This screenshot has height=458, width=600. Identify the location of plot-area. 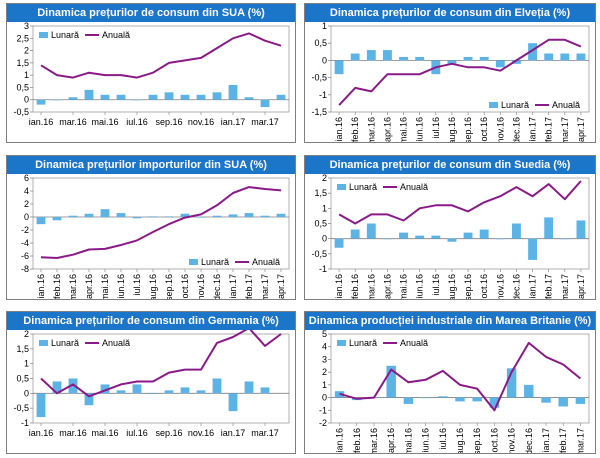
(161, 69).